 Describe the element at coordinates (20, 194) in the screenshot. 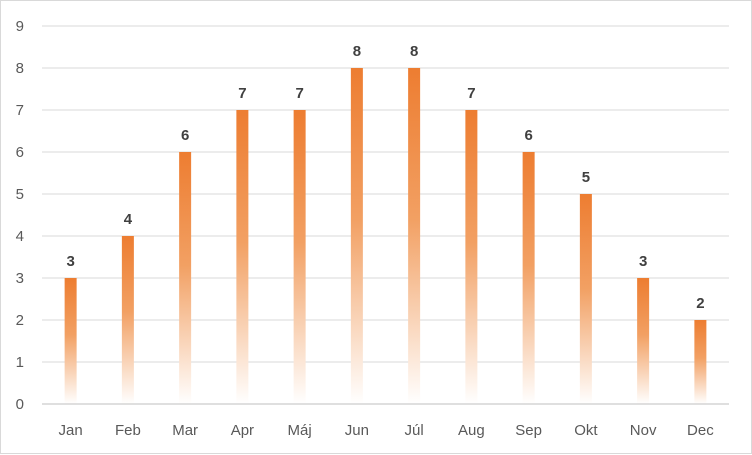

I see `y-tick-label: 5` at that location.